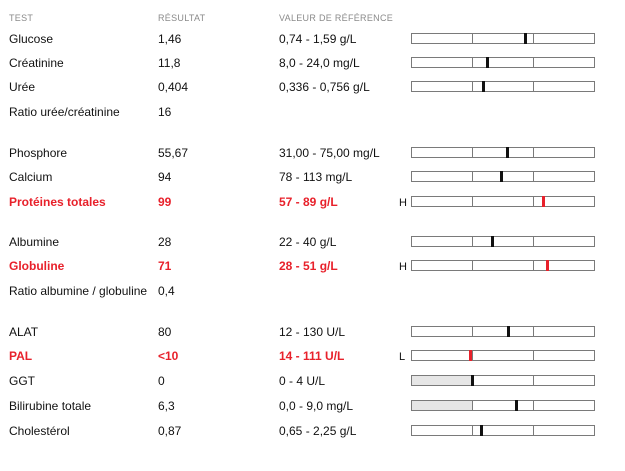 The height and width of the screenshot is (471, 625). I want to click on column-header-reference: VALEUR DE RÉFÉRENCE, so click(336, 18).